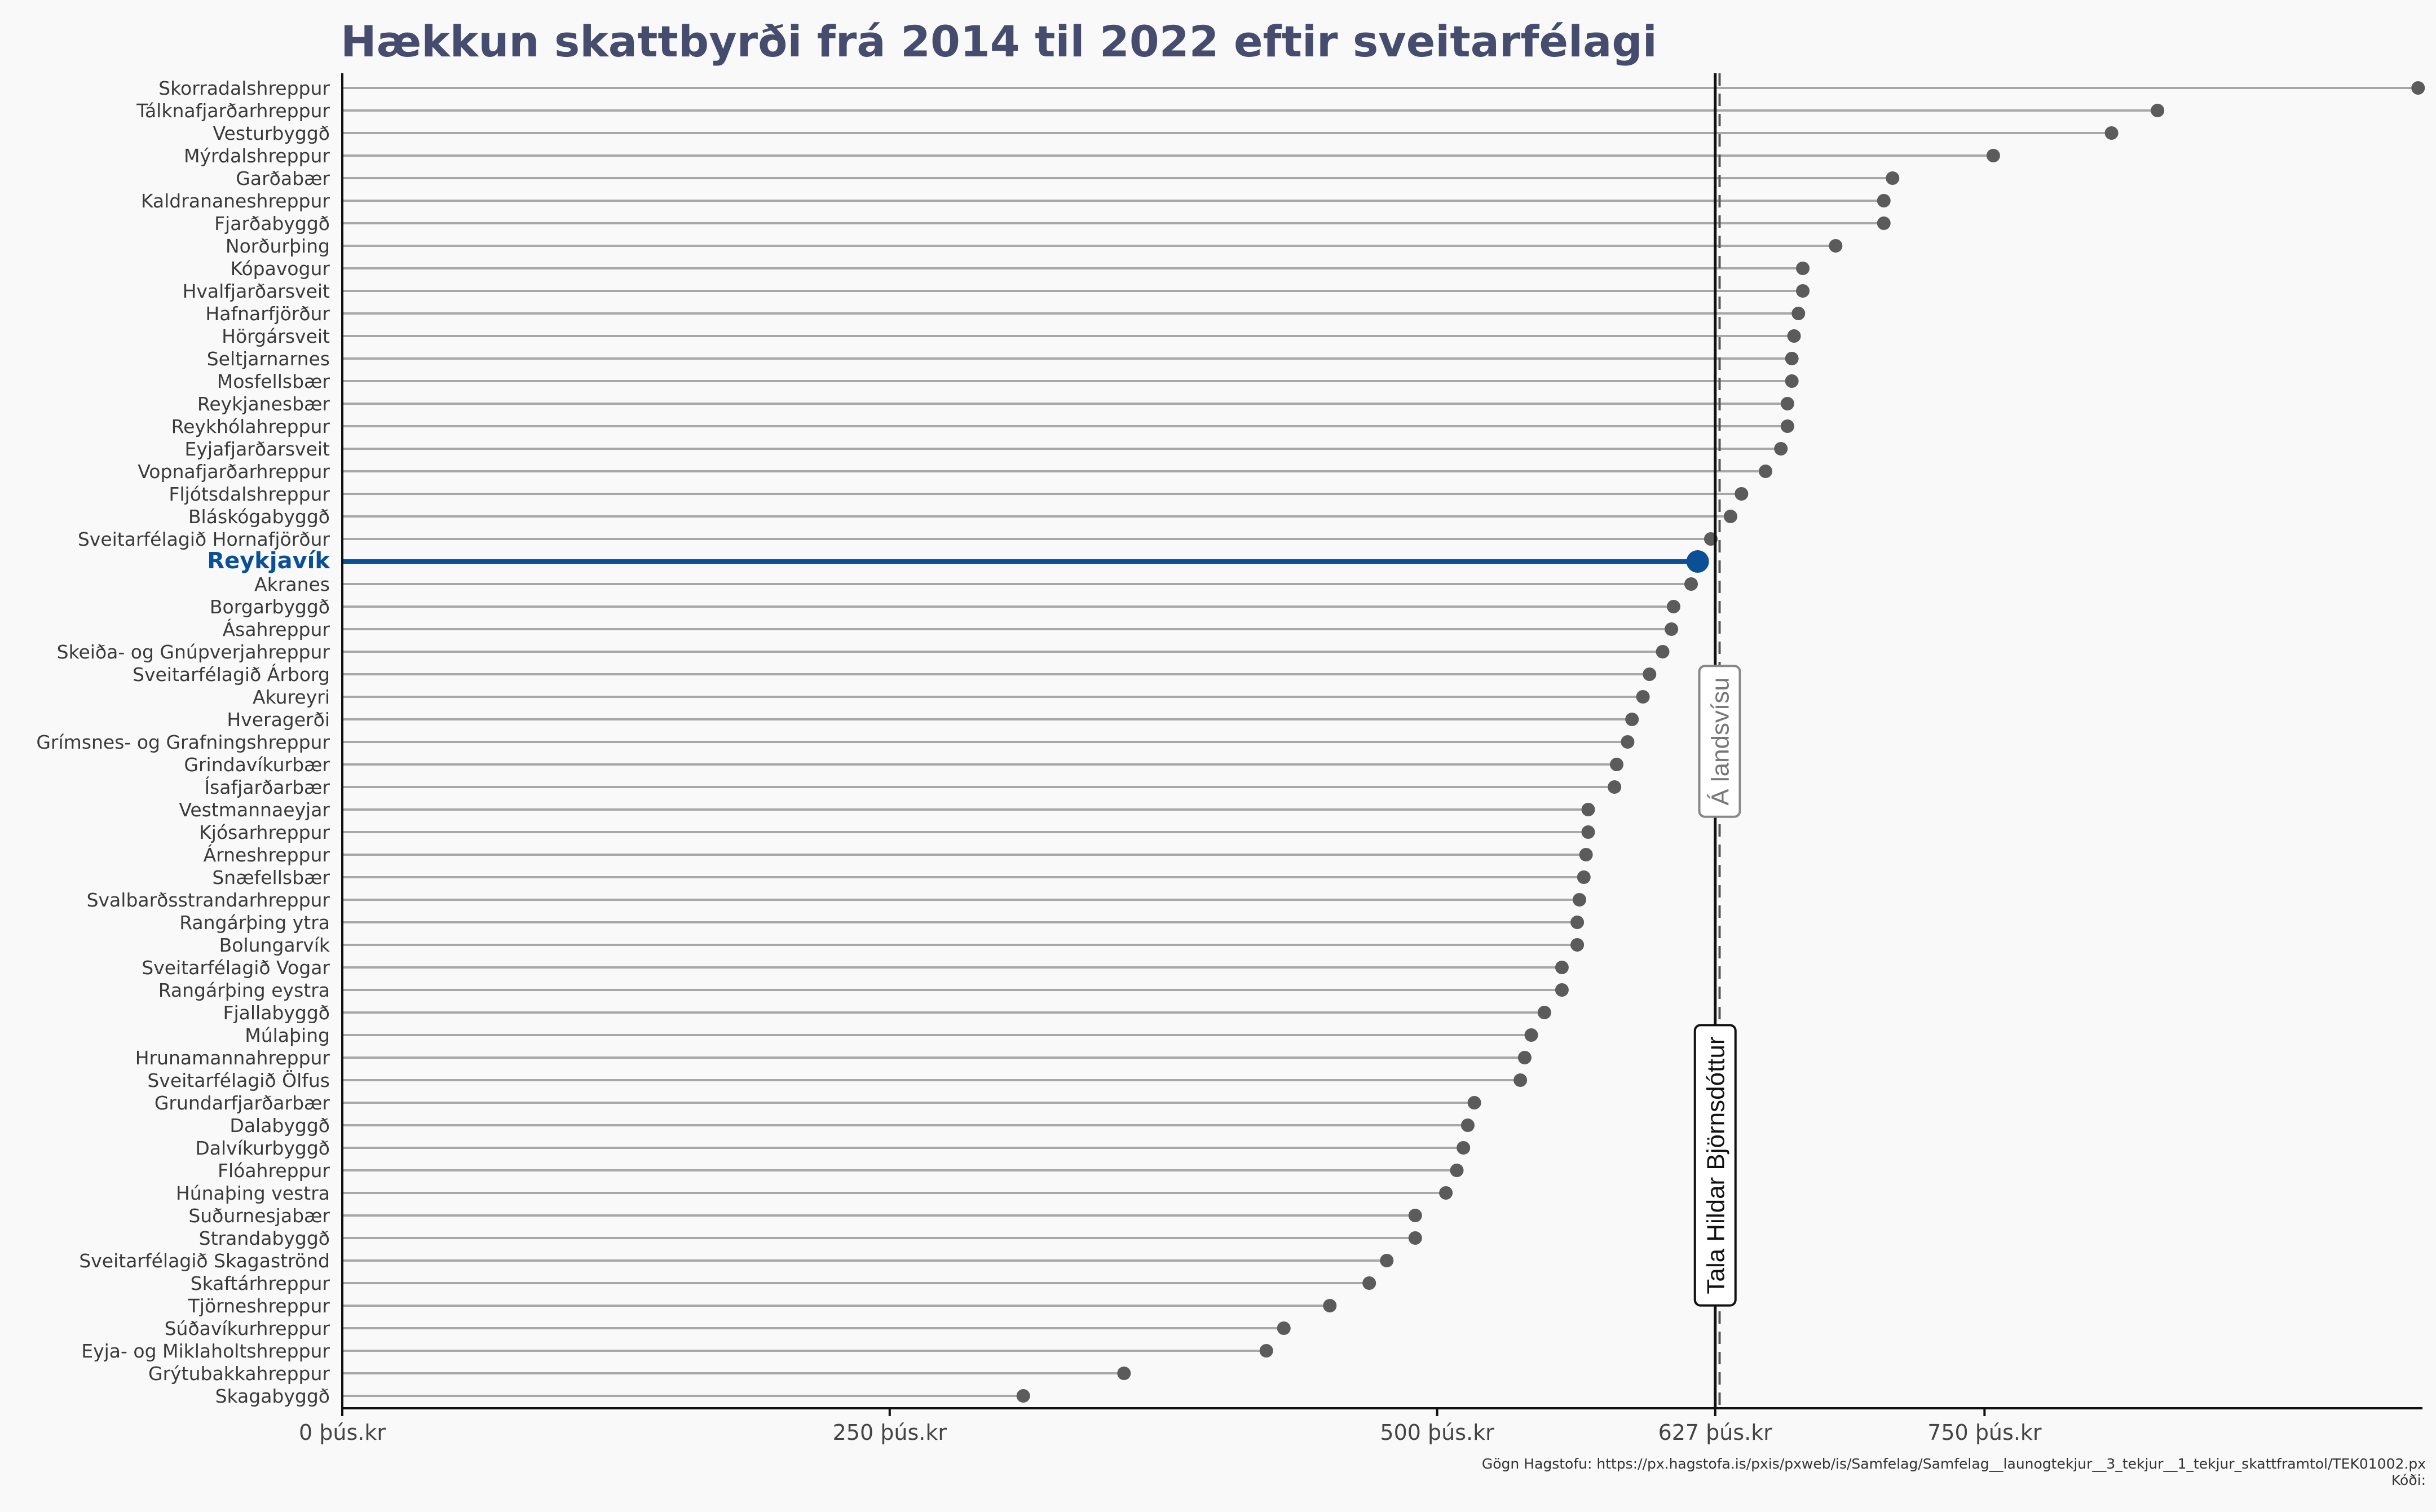  What do you see at coordinates (902, 945) in the screenshot?
I see `row-bolungarv-k: Bolungarvík` at bounding box center [902, 945].